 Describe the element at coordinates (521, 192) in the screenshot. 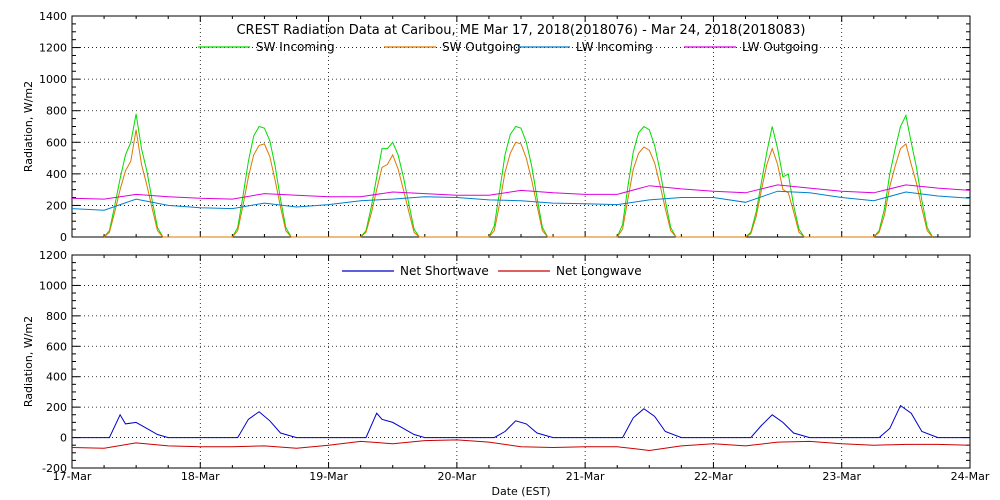

I see `series-line-lw-outgoing` at that location.